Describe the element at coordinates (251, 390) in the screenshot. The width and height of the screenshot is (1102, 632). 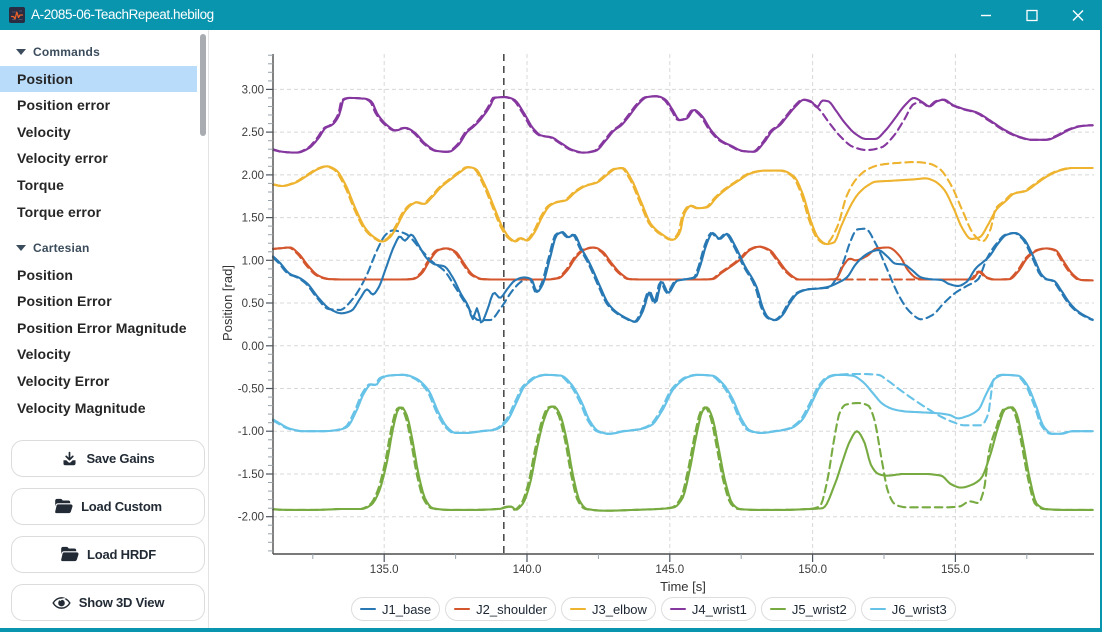
I see `svg-text: -0.50` at that location.